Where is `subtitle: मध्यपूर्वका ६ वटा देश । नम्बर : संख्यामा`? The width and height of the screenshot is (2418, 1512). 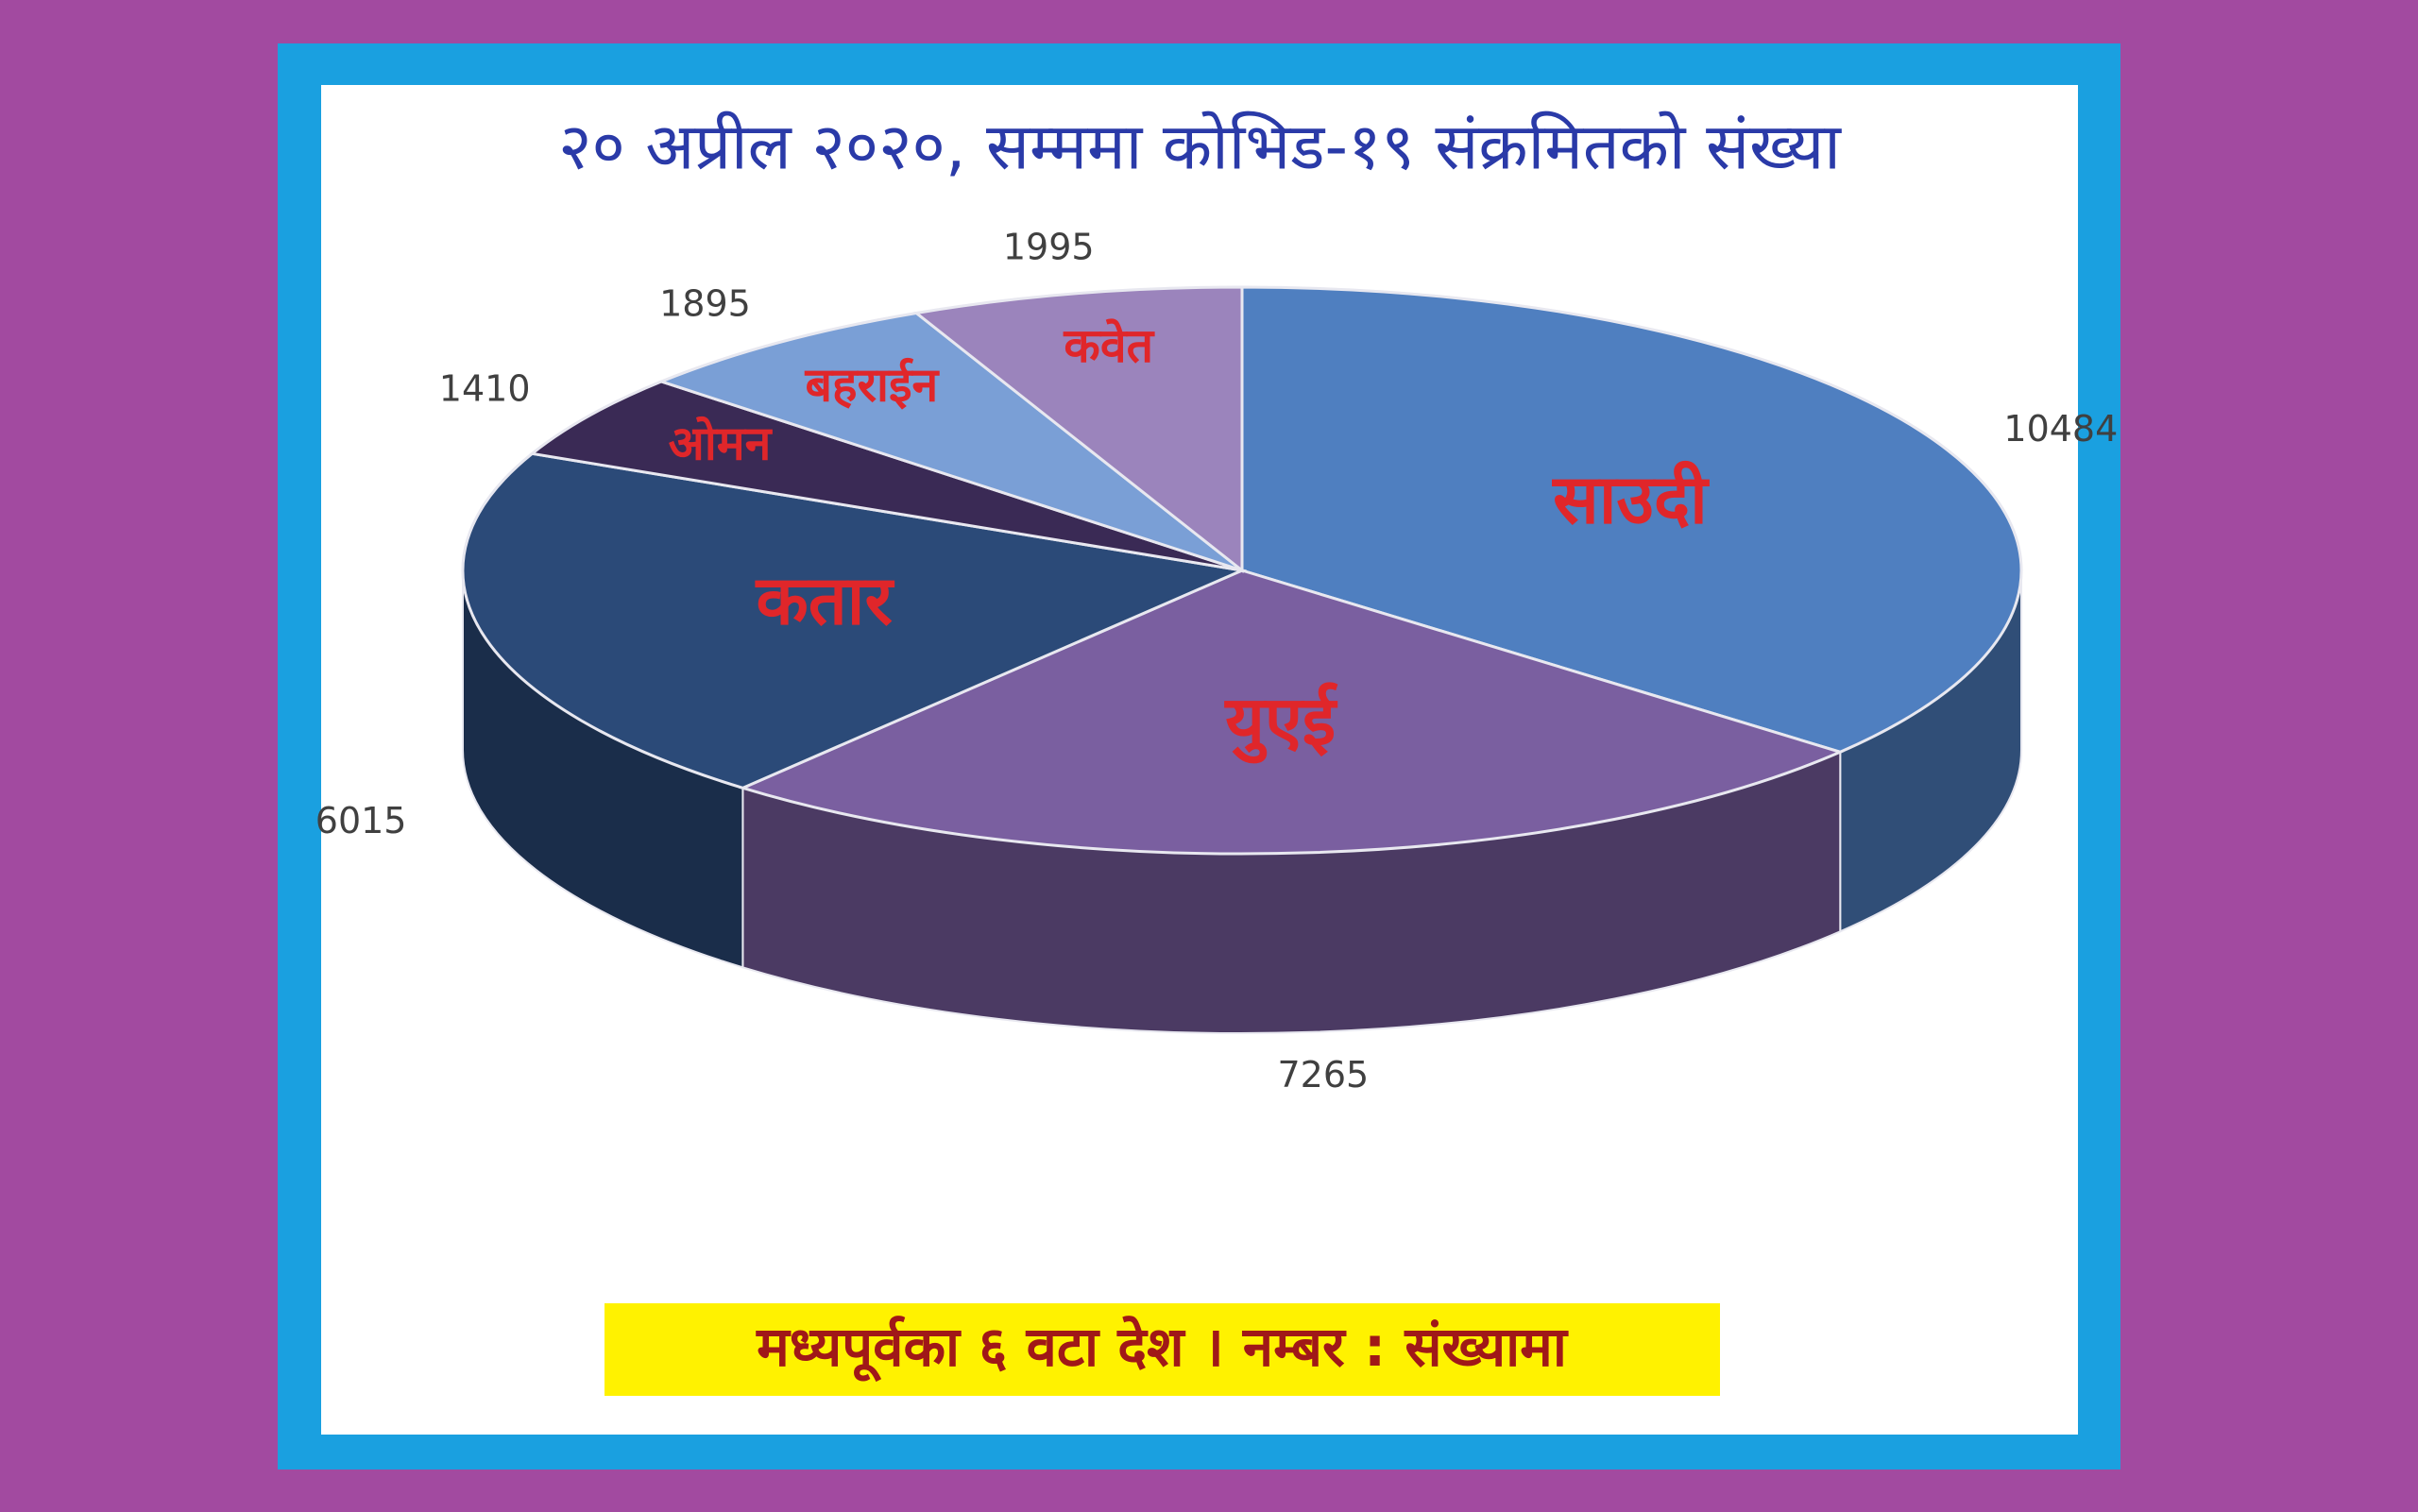 subtitle: मध्यपूर्वका ६ वटा देश । नम्बर : संख्यामा is located at coordinates (1162, 1349).